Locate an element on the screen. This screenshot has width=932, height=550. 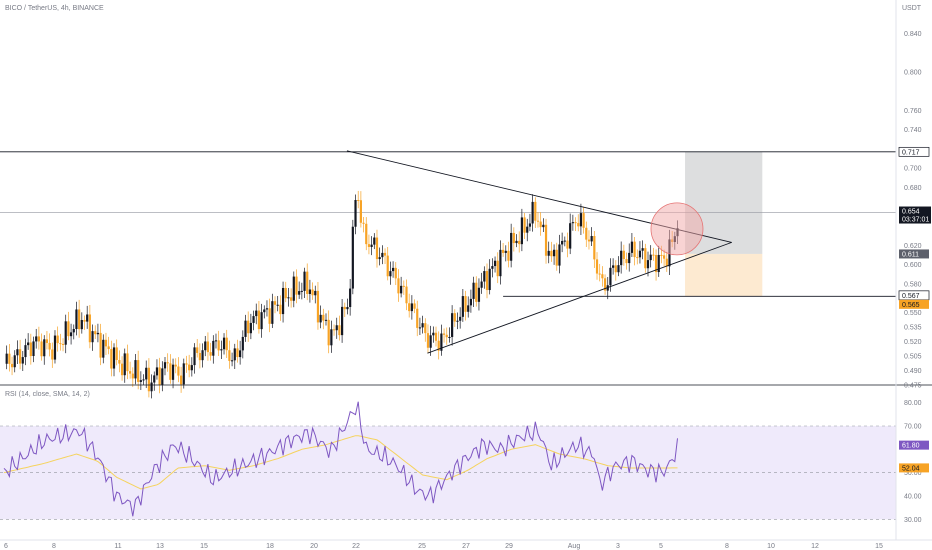
time-tick-label: 11 is located at coordinates (117, 546).